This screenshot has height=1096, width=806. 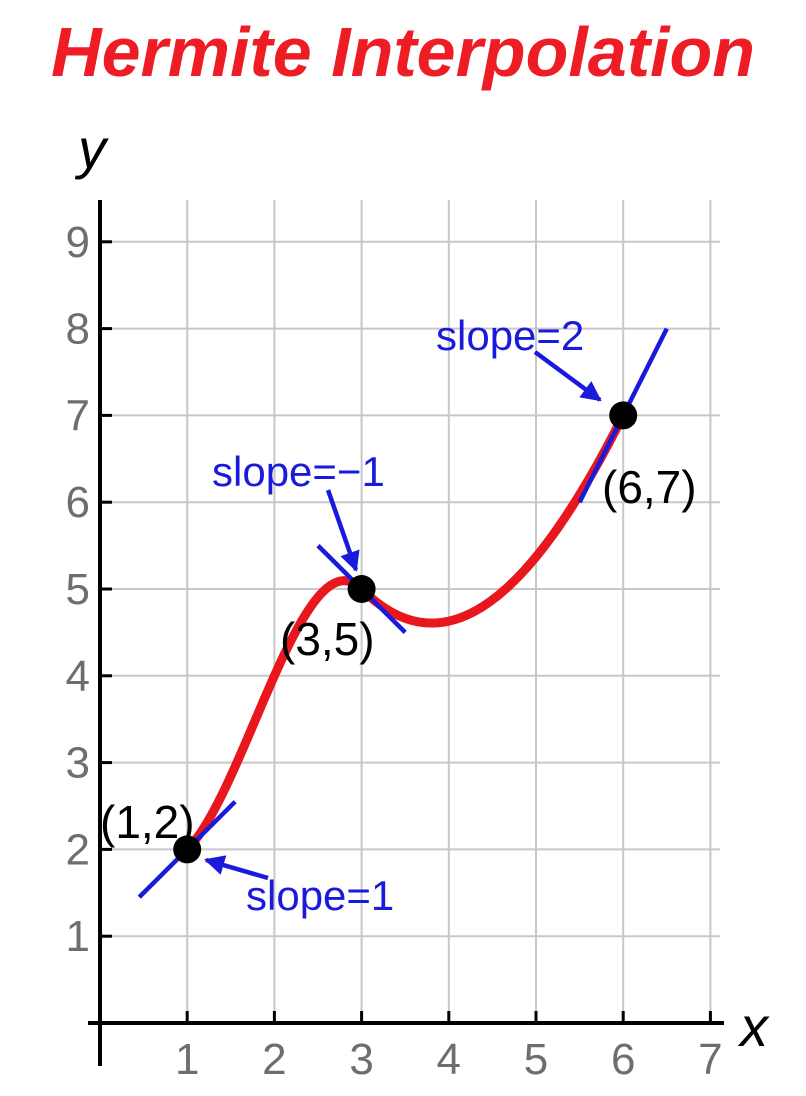 I want to click on point-label-3: (6,7), so click(x=649, y=487).